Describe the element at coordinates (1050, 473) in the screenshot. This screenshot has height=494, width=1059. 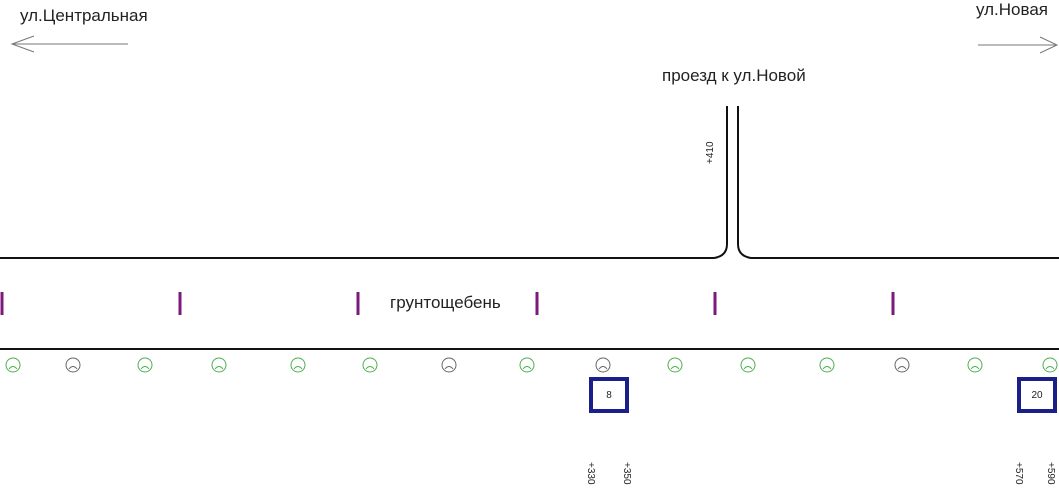
I see `chainage-590: +590` at that location.